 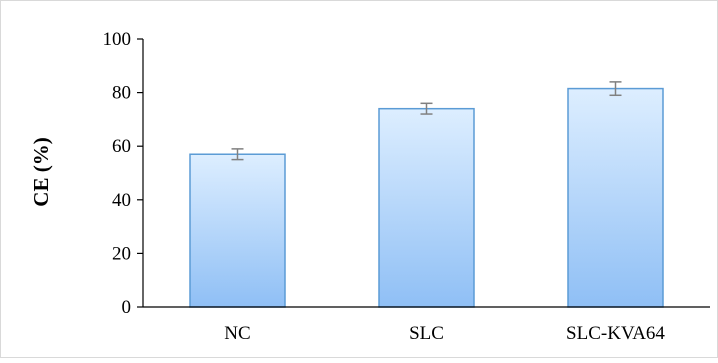 I want to click on bar-slc-kva64, so click(x=615, y=197).